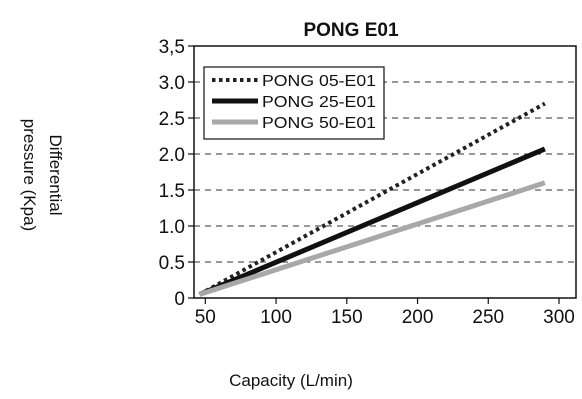 The image size is (582, 399). I want to click on y-tick-label: 2.0, so click(172, 155).